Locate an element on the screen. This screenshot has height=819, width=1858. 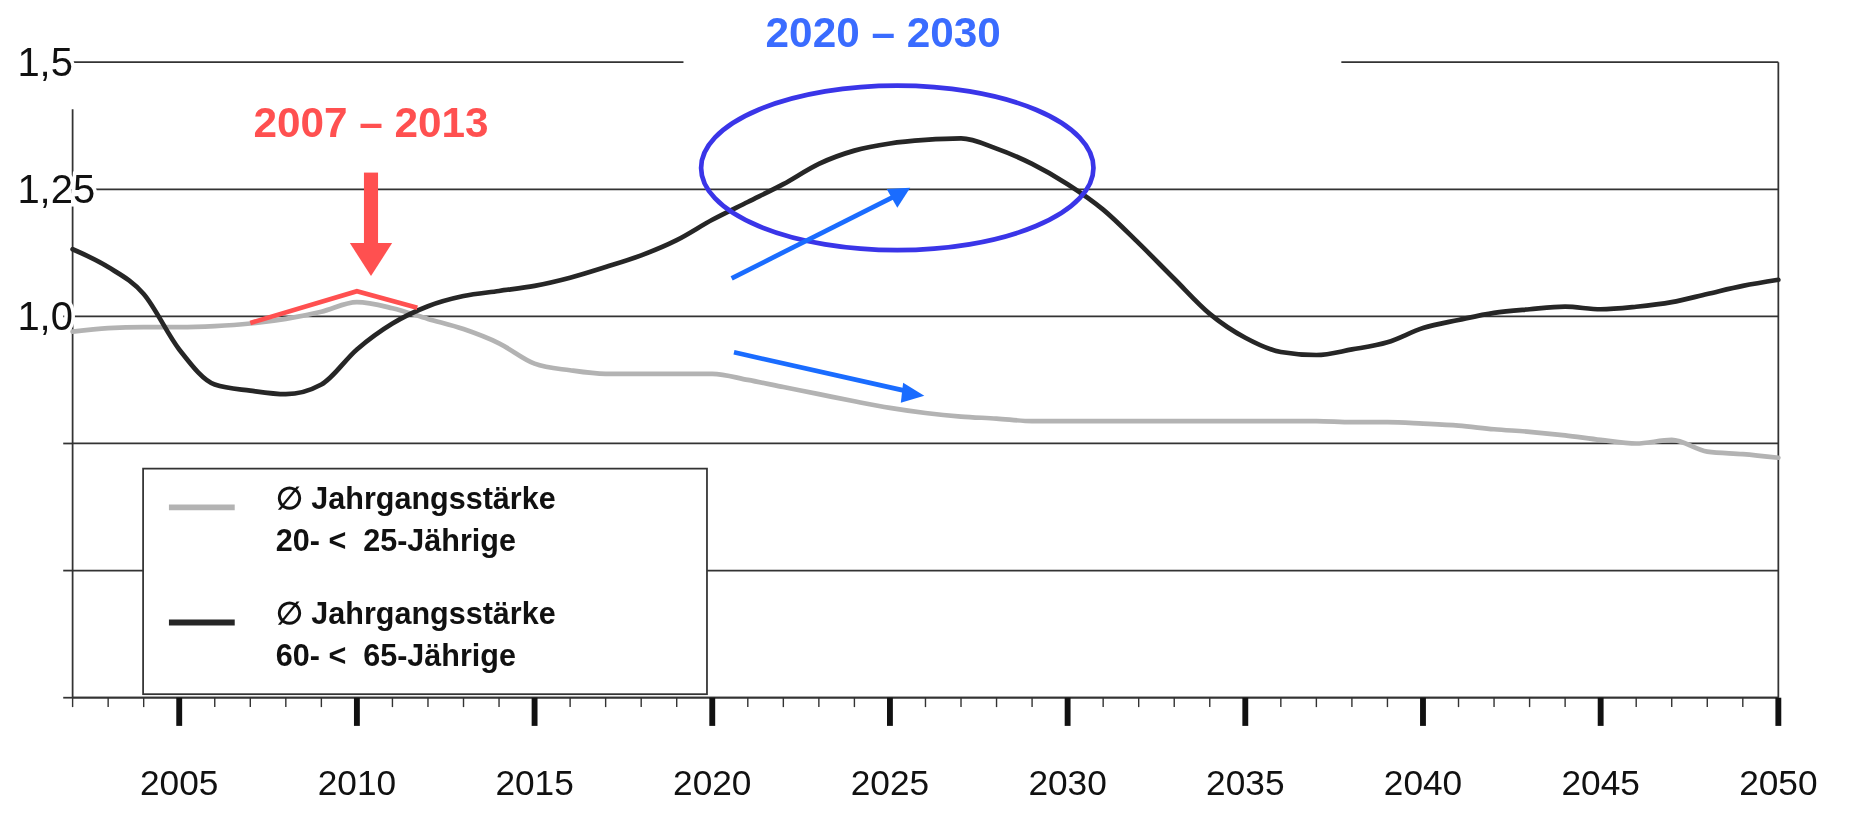
y-tick-label: 1,5 is located at coordinates (45, 62).